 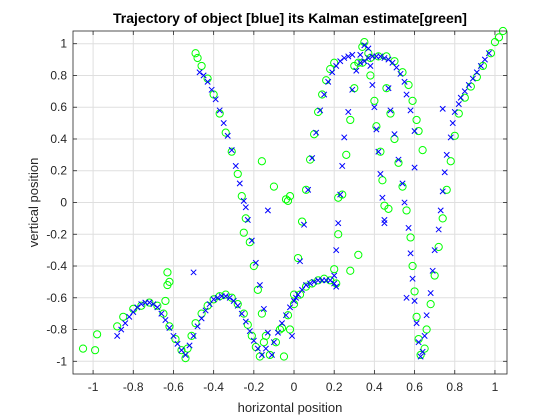 I want to click on x-tick-label: 1, so click(x=495, y=387).